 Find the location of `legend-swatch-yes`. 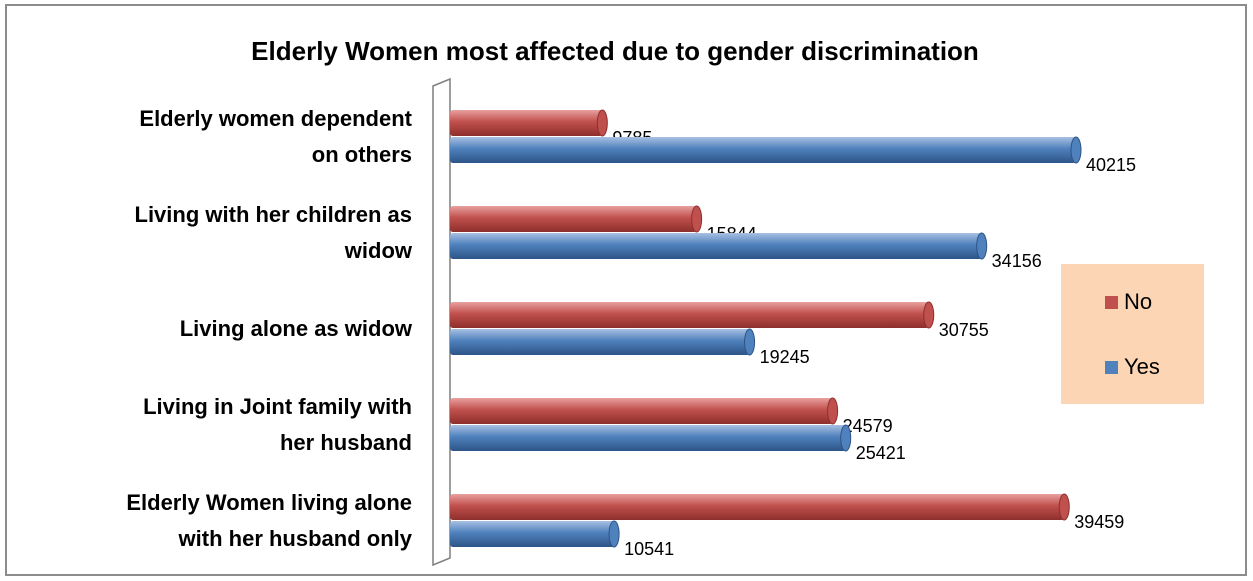

legend-swatch-yes is located at coordinates (1111, 367).